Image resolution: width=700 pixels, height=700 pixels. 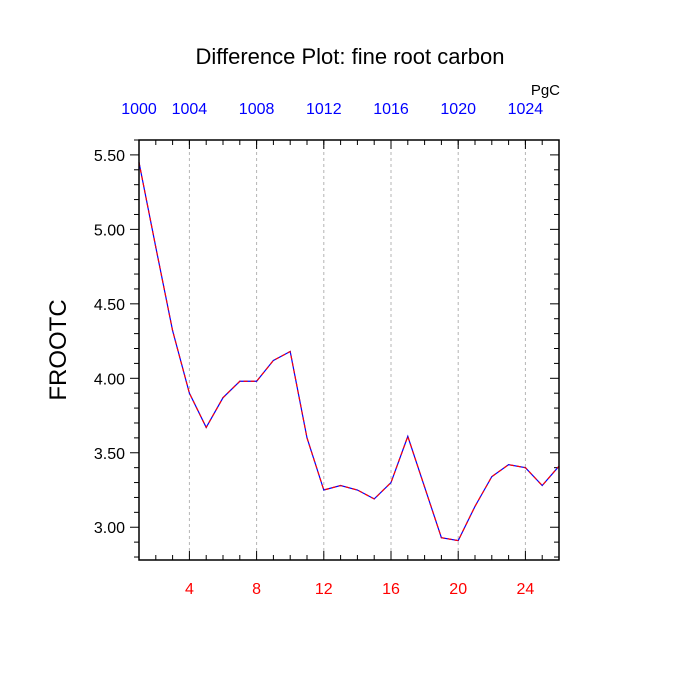 I want to click on x-tick-label: 24, so click(x=526, y=589).